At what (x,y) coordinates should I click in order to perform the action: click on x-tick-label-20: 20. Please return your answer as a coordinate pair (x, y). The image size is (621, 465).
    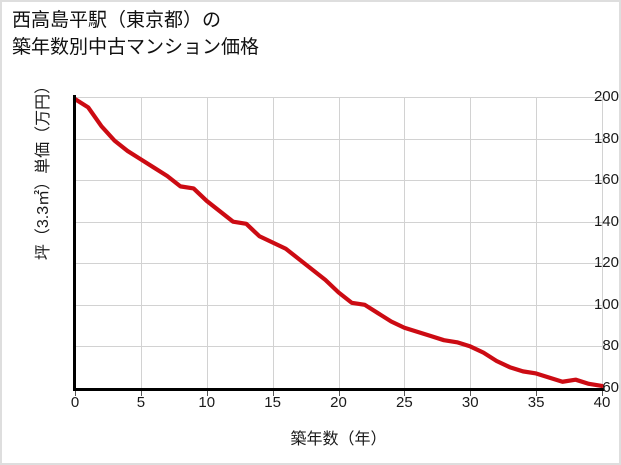
    Looking at the image, I should click on (338, 402).